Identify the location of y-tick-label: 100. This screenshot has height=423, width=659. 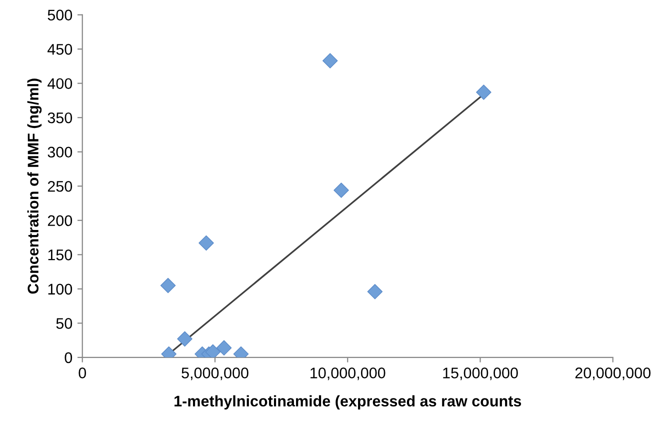
(60, 289).